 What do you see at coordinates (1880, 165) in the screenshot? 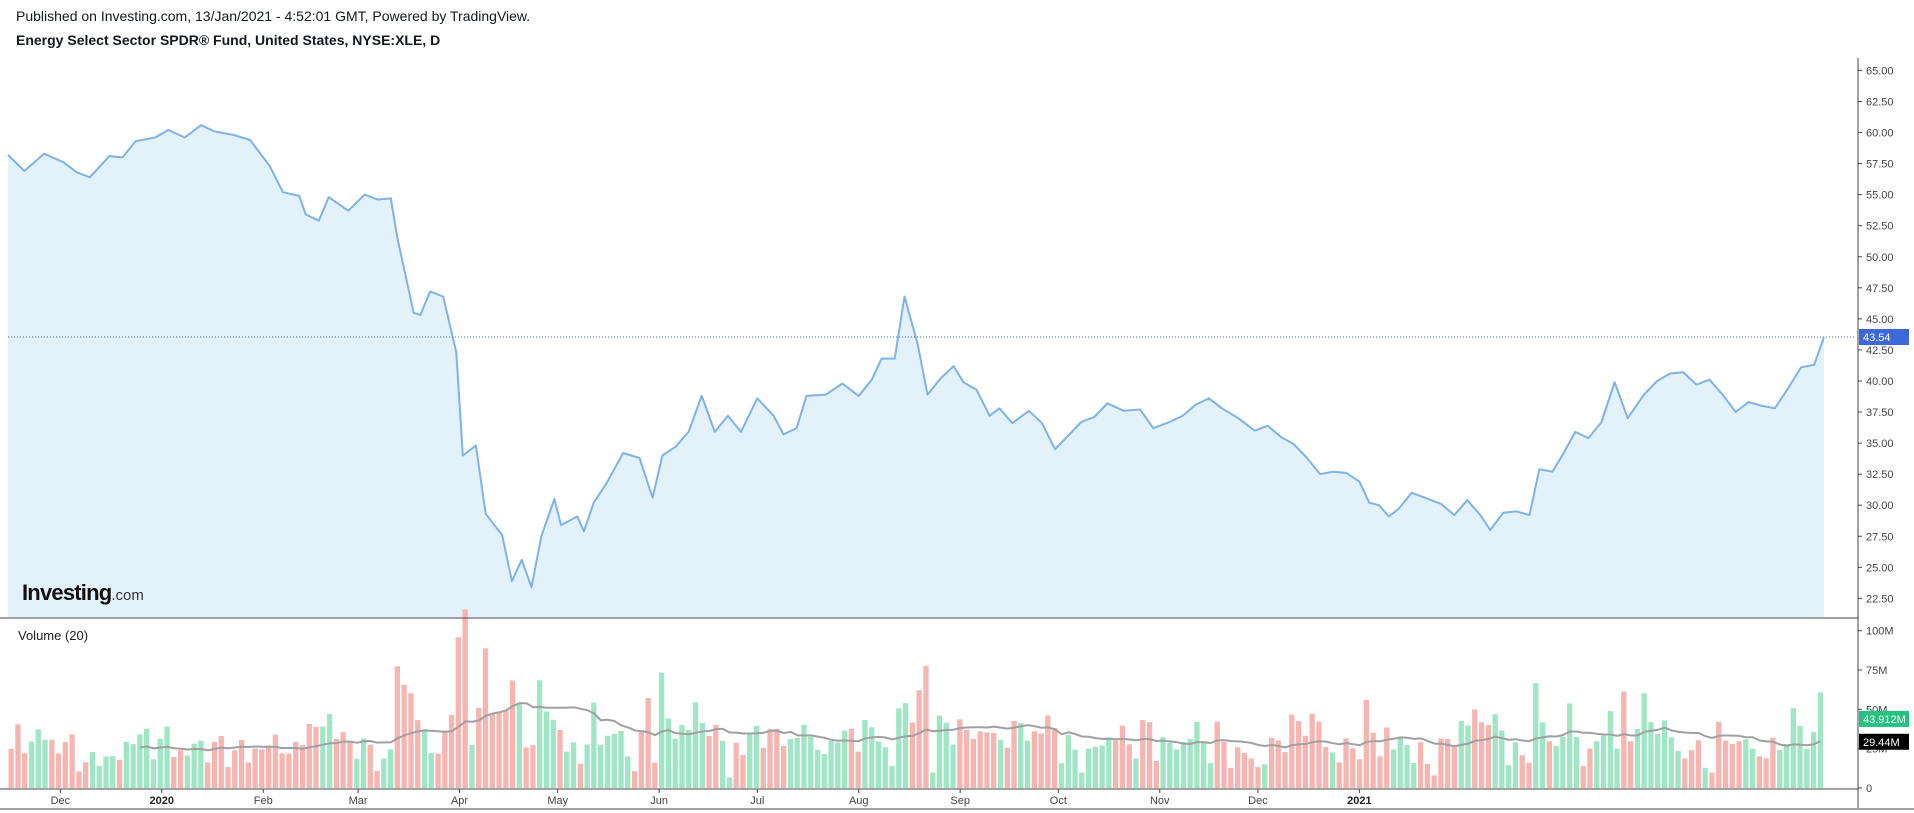
I see `price-tick-label: 57.50` at bounding box center [1880, 165].